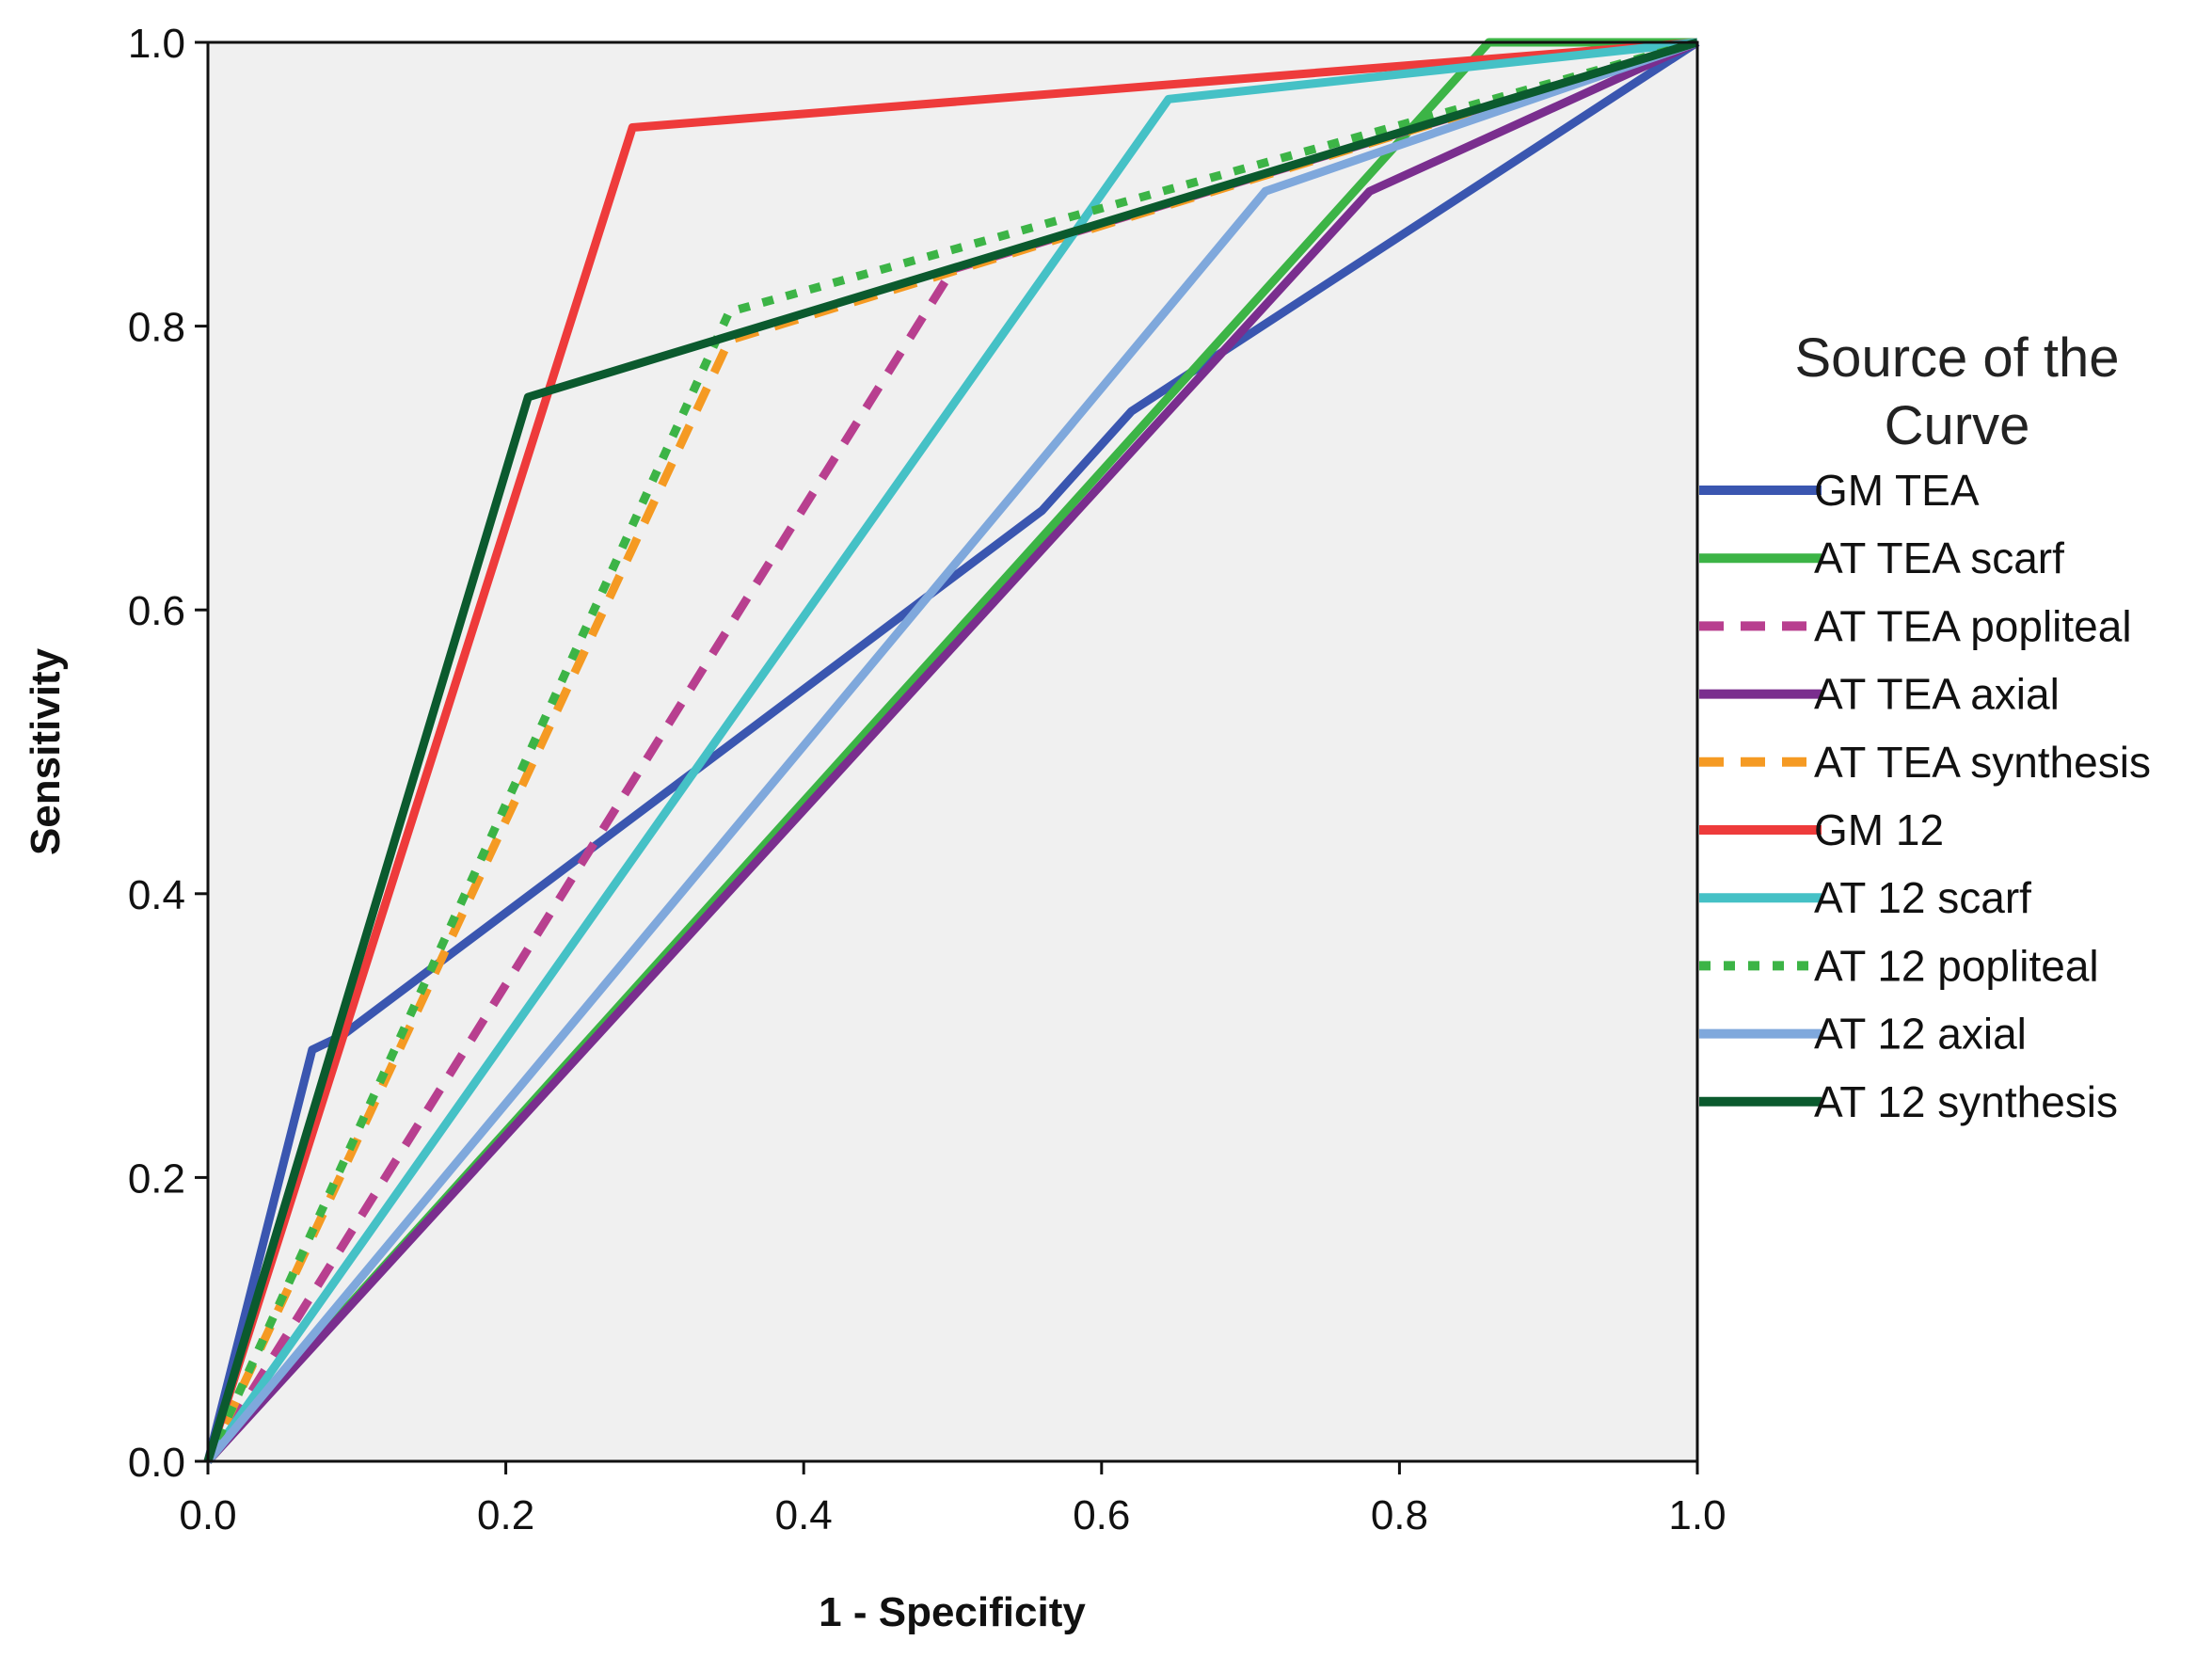 Image resolution: width=2212 pixels, height=1657 pixels. Describe the element at coordinates (1973, 625) in the screenshot. I see `legend-label: AT TEA popliteal` at that location.